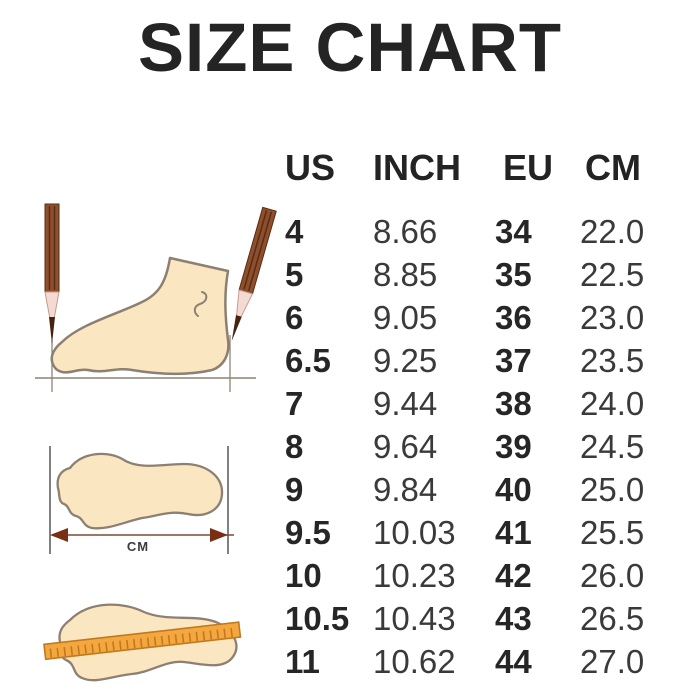 The height and width of the screenshot is (700, 700). Describe the element at coordinates (294, 317) in the screenshot. I see `cell-us: 6` at that location.